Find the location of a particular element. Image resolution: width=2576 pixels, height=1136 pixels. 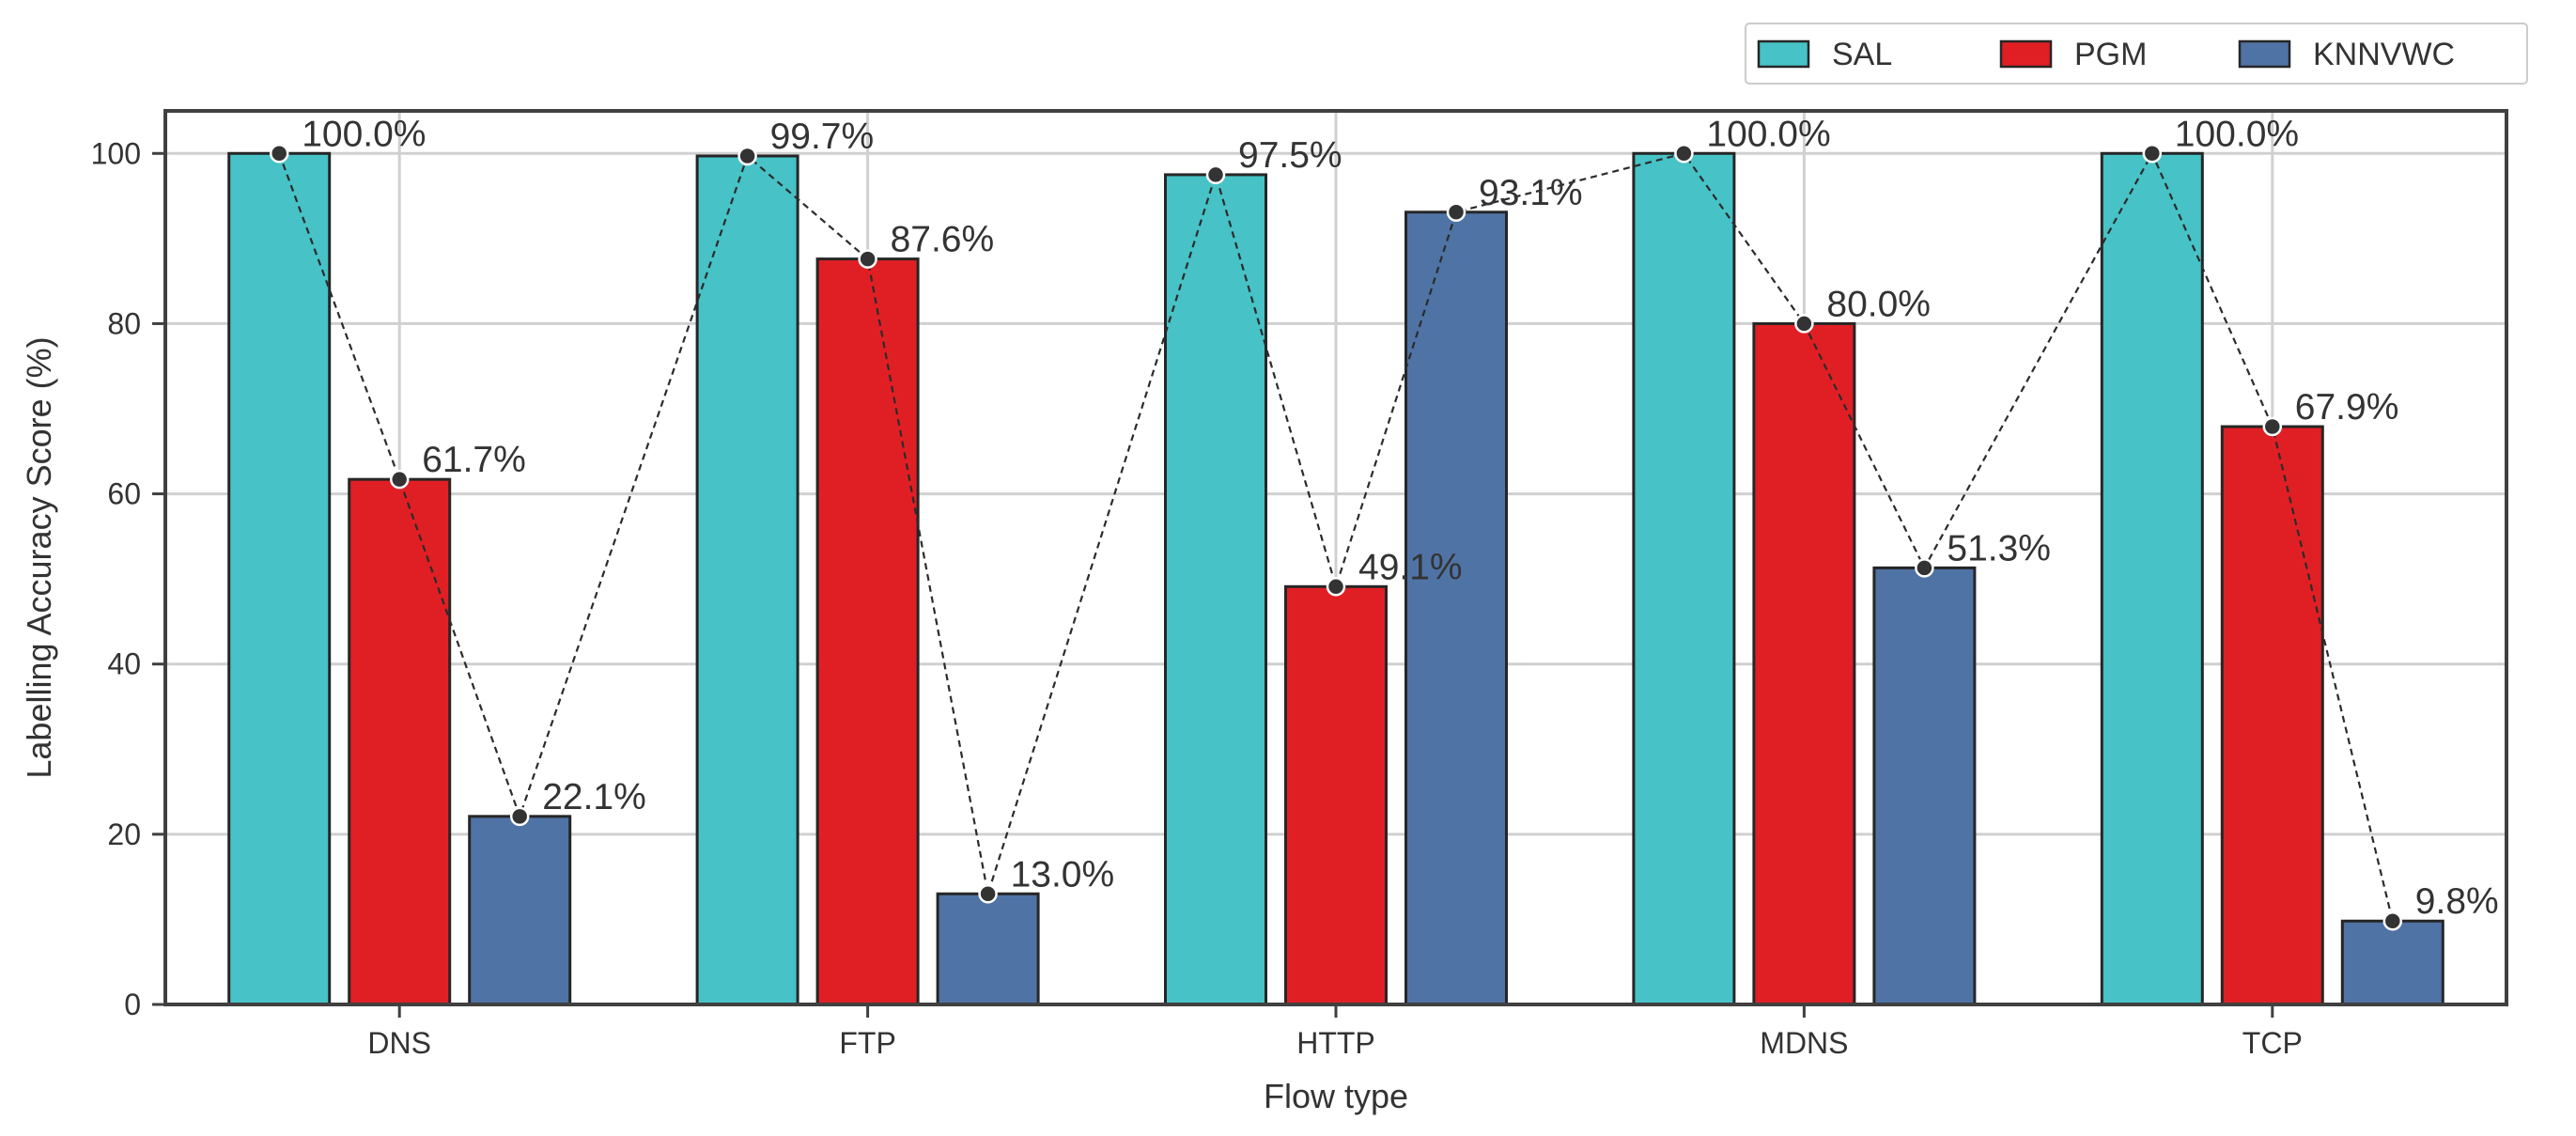

legend-box is located at coordinates (2136, 54).